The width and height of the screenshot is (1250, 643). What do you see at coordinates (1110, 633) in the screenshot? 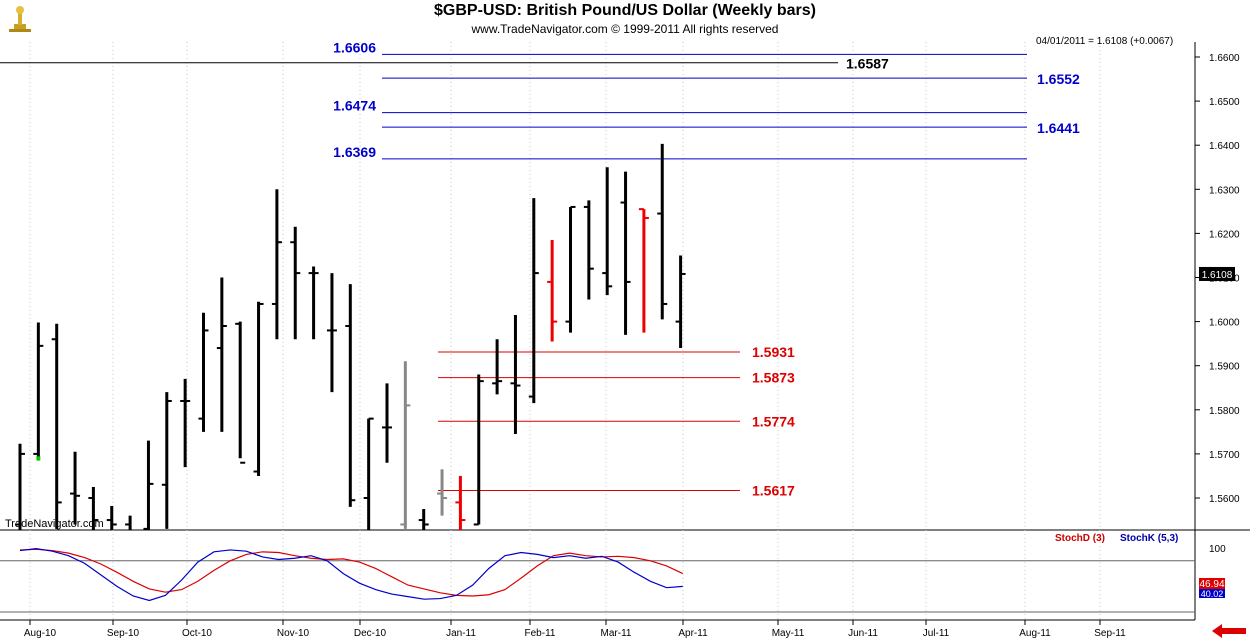
I see `x-tick-label: Sep-11` at bounding box center [1110, 633].